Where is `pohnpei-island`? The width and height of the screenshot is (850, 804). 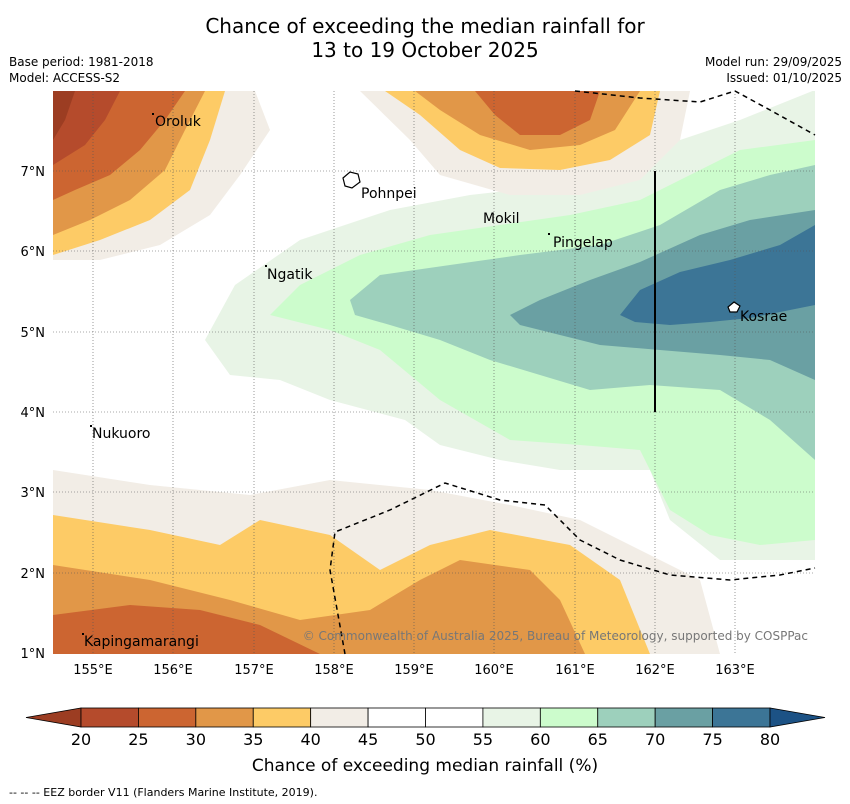 pohnpei-island is located at coordinates (351, 180).